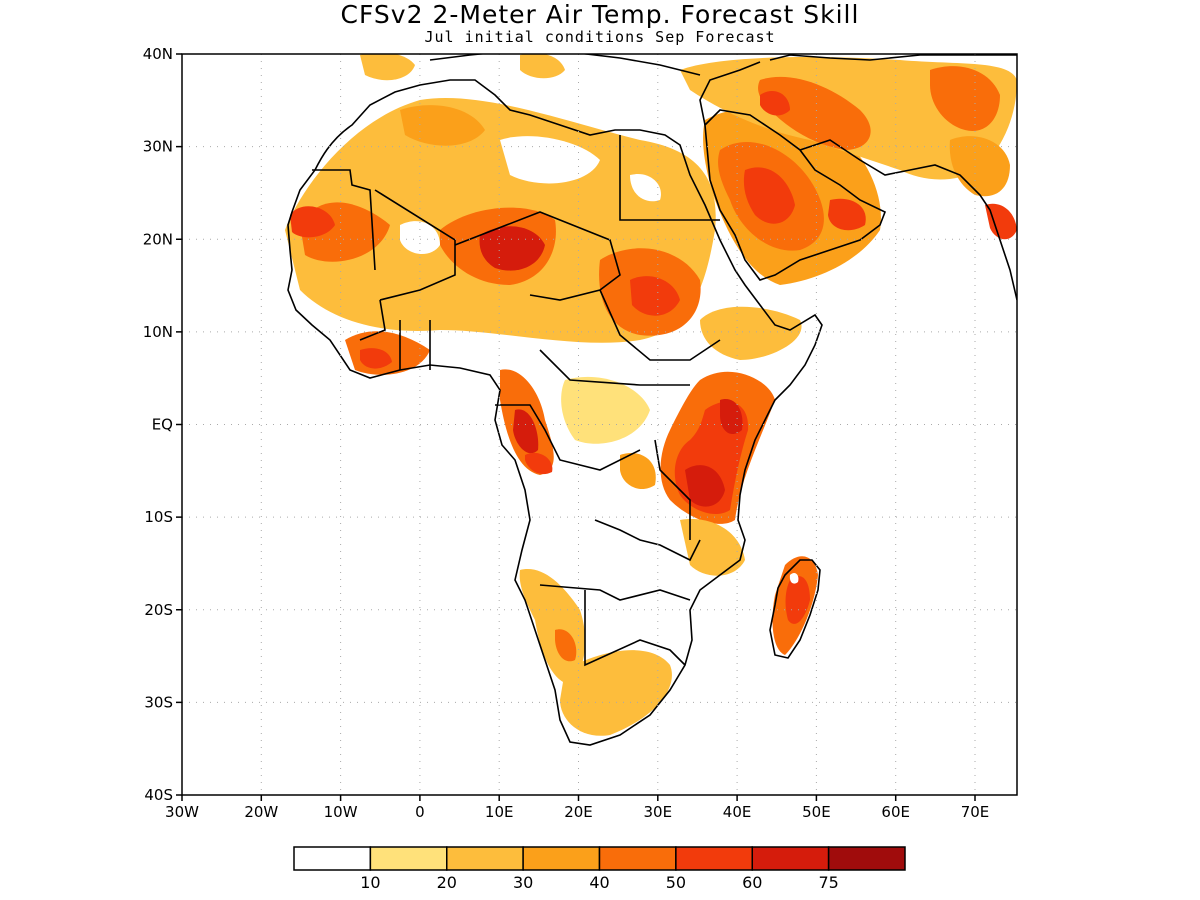  Describe the element at coordinates (523, 882) in the screenshot. I see `colorbar-label: 30` at that location.